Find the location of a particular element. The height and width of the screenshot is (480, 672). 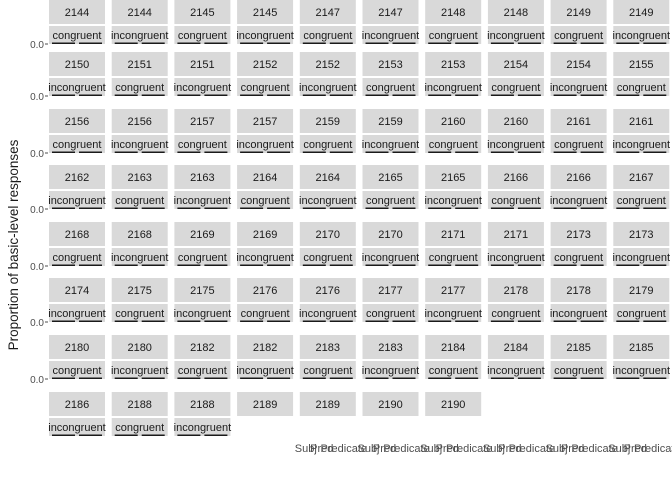

facet-id-label: 2157 is located at coordinates (265, 122).